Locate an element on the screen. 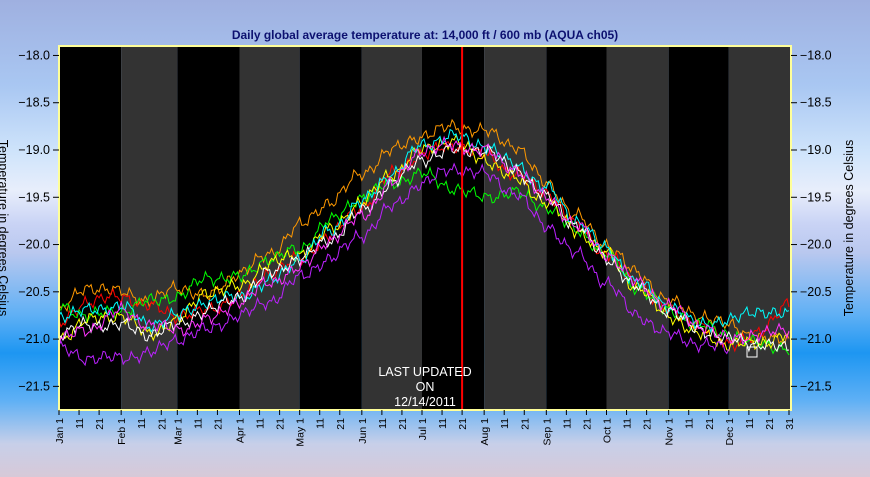  x-tick-label: Jul 1 is located at coordinates (423, 429).